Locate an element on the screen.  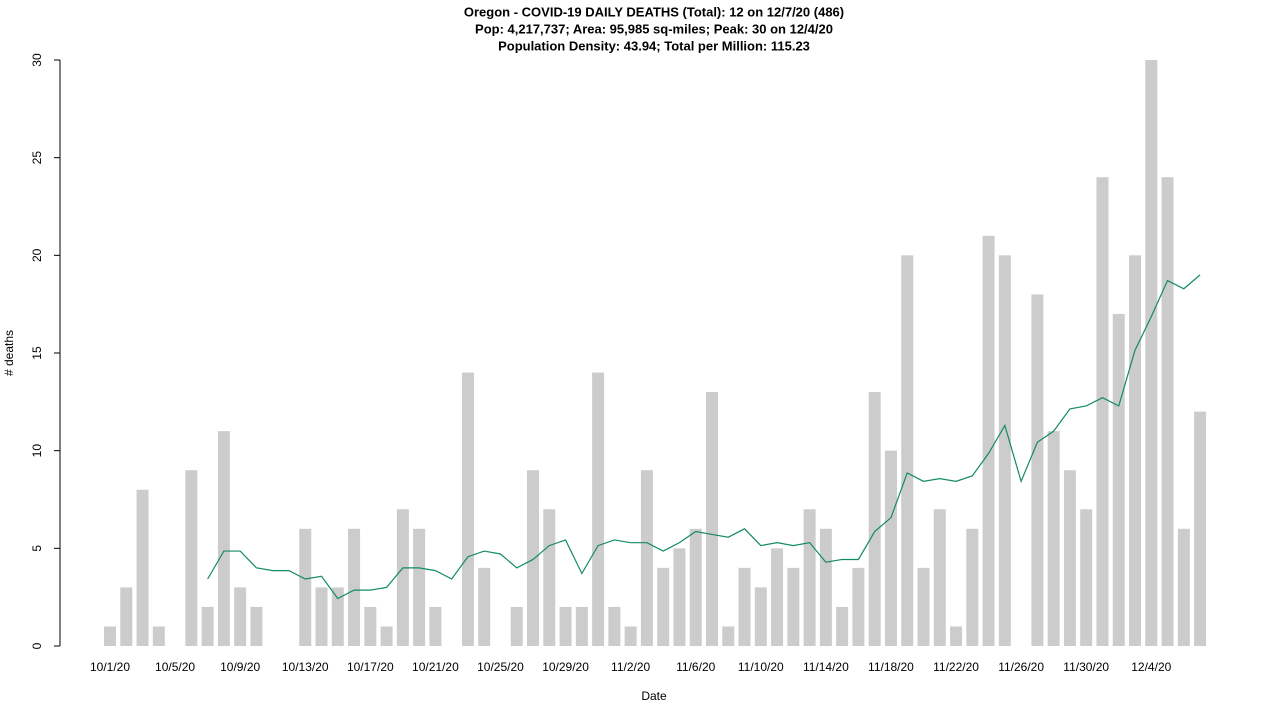
y-tick-label: 30 is located at coordinates (37, 60).